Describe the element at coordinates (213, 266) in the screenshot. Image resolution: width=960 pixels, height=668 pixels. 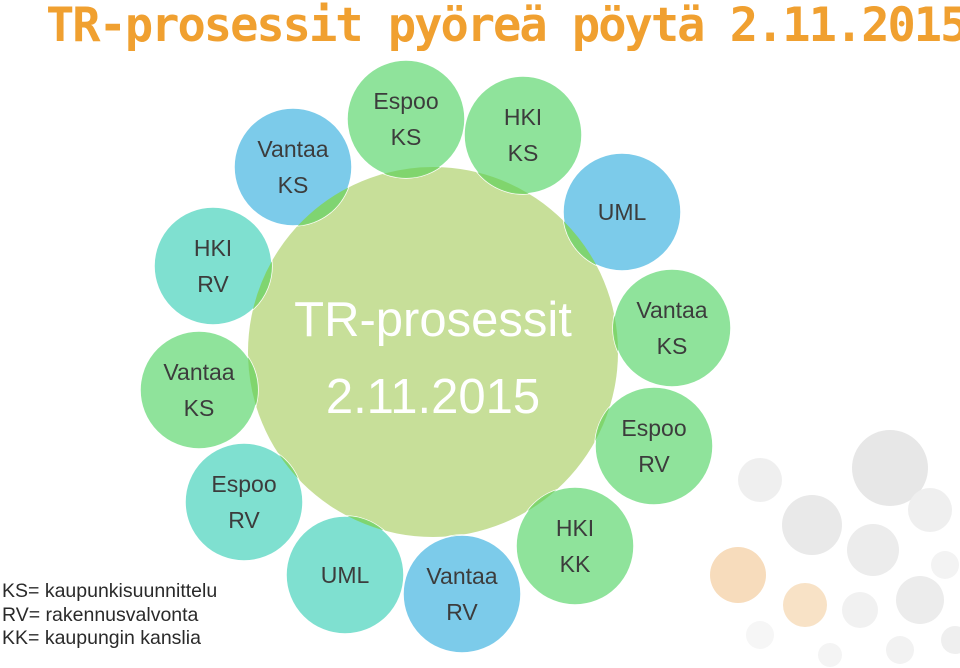
I see `node-label: HKI RV` at that location.